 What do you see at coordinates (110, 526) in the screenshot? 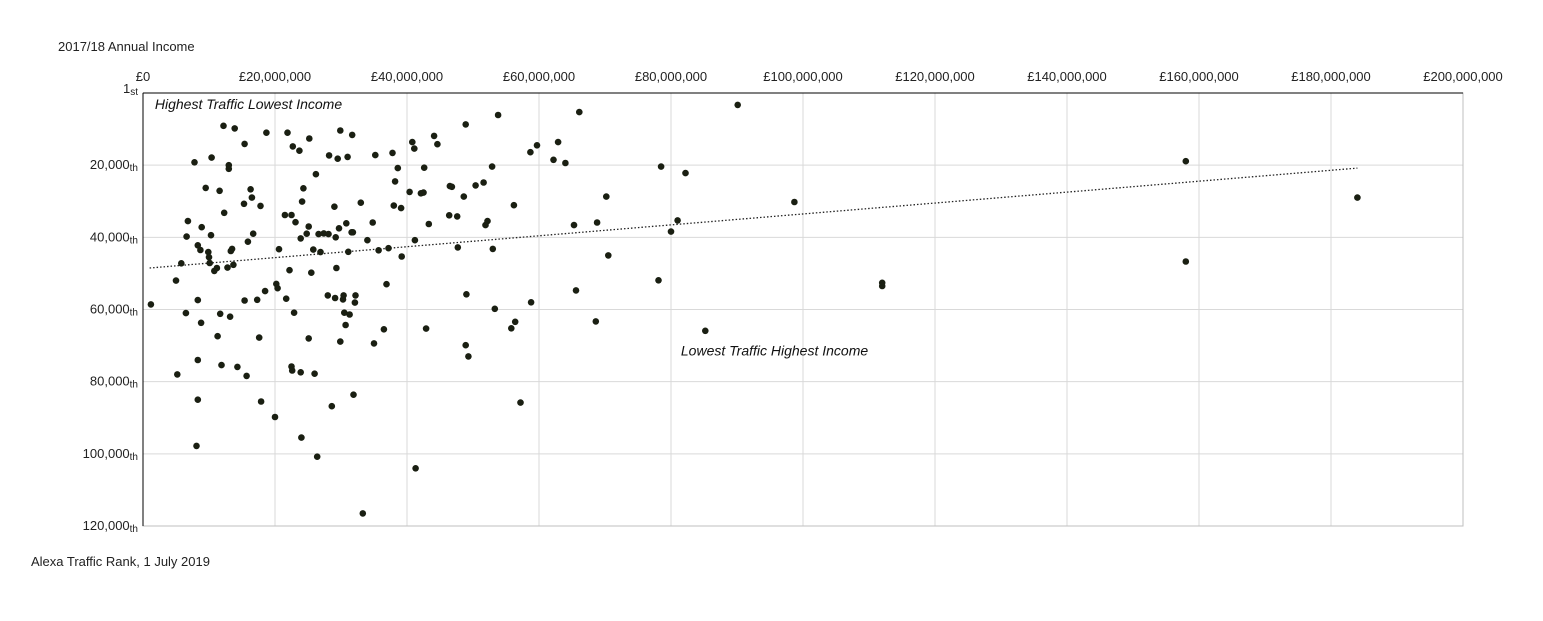
I see `y-tick-label: 120,000th` at bounding box center [110, 526].